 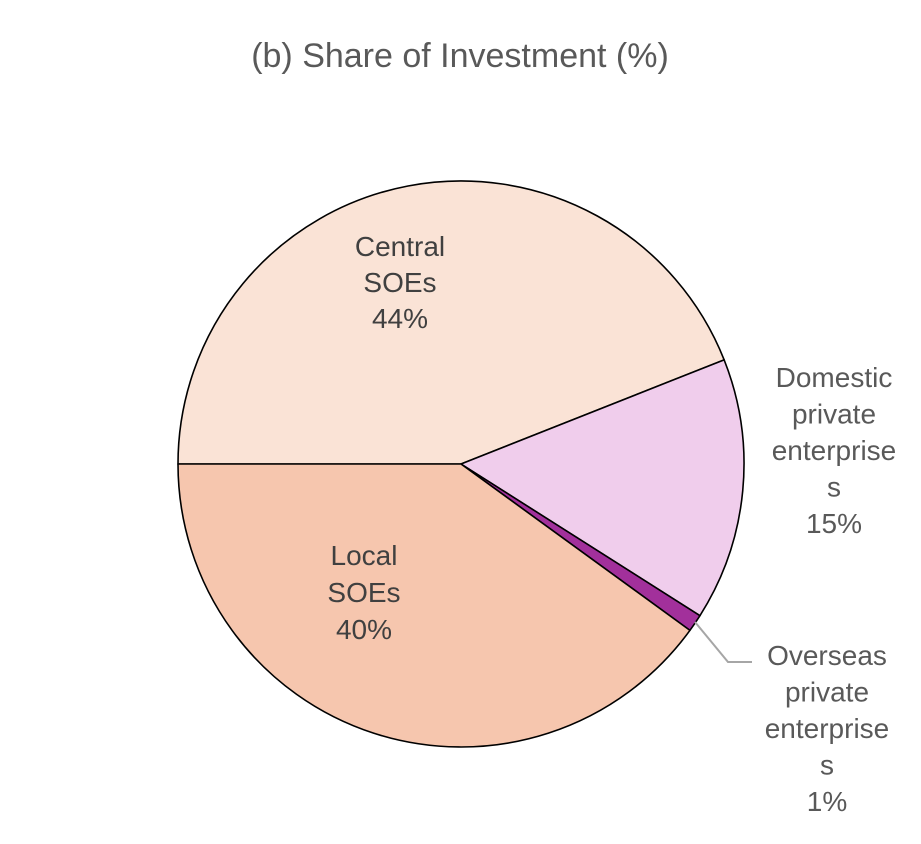 I want to click on slice-label-1-line-2: enterprise, so click(x=834, y=450).